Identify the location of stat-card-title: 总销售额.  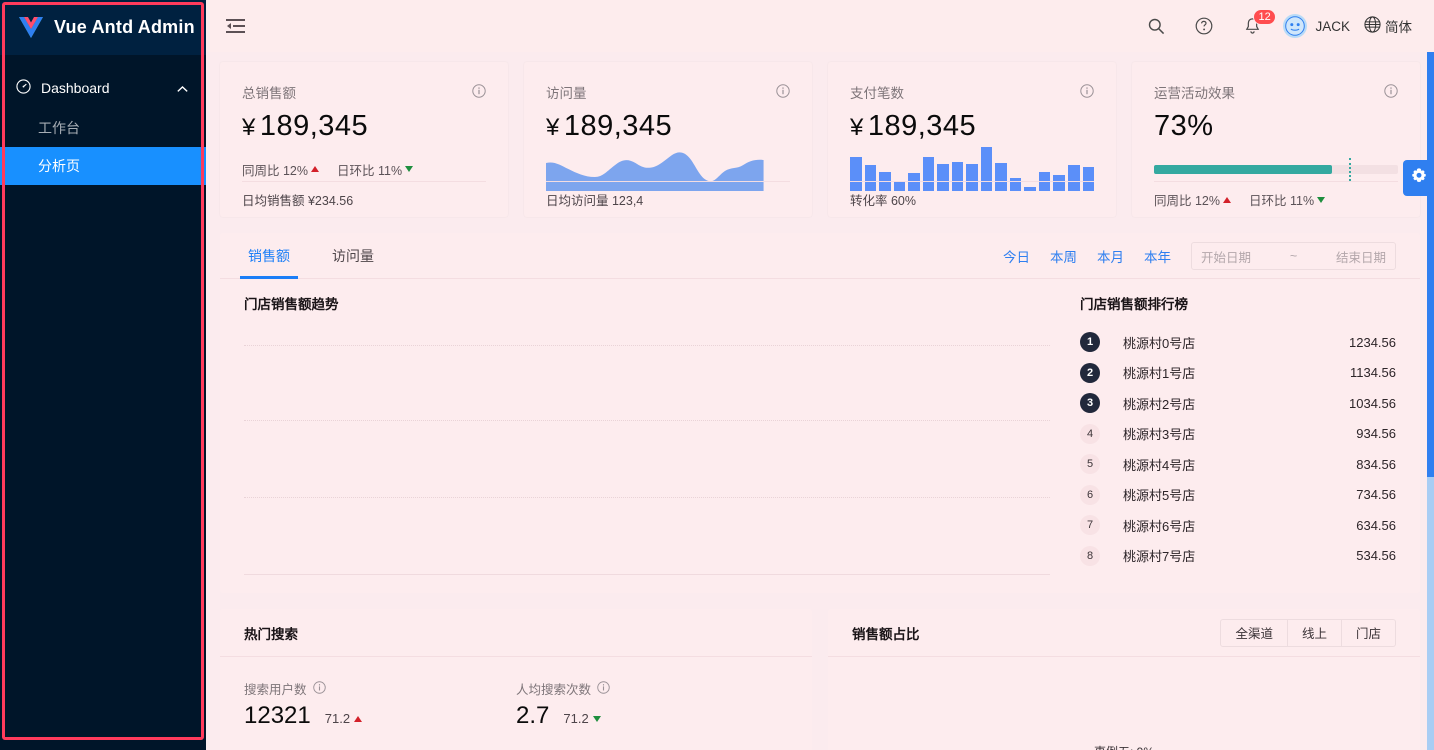
(269, 93).